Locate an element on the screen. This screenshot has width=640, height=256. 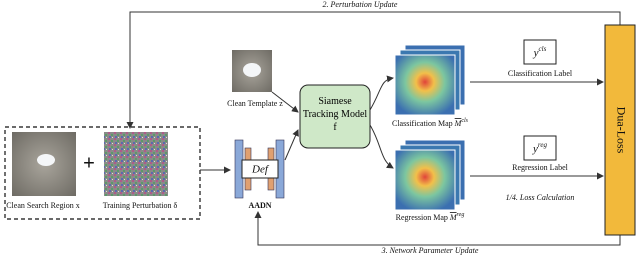
label-text: Classification Label is located at coordinates (540, 73).